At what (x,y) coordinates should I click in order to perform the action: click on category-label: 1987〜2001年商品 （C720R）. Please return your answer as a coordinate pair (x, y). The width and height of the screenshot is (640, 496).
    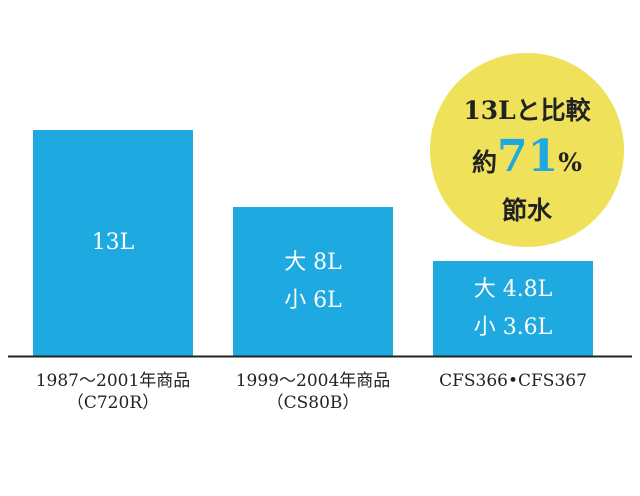
    Looking at the image, I should click on (113, 392).